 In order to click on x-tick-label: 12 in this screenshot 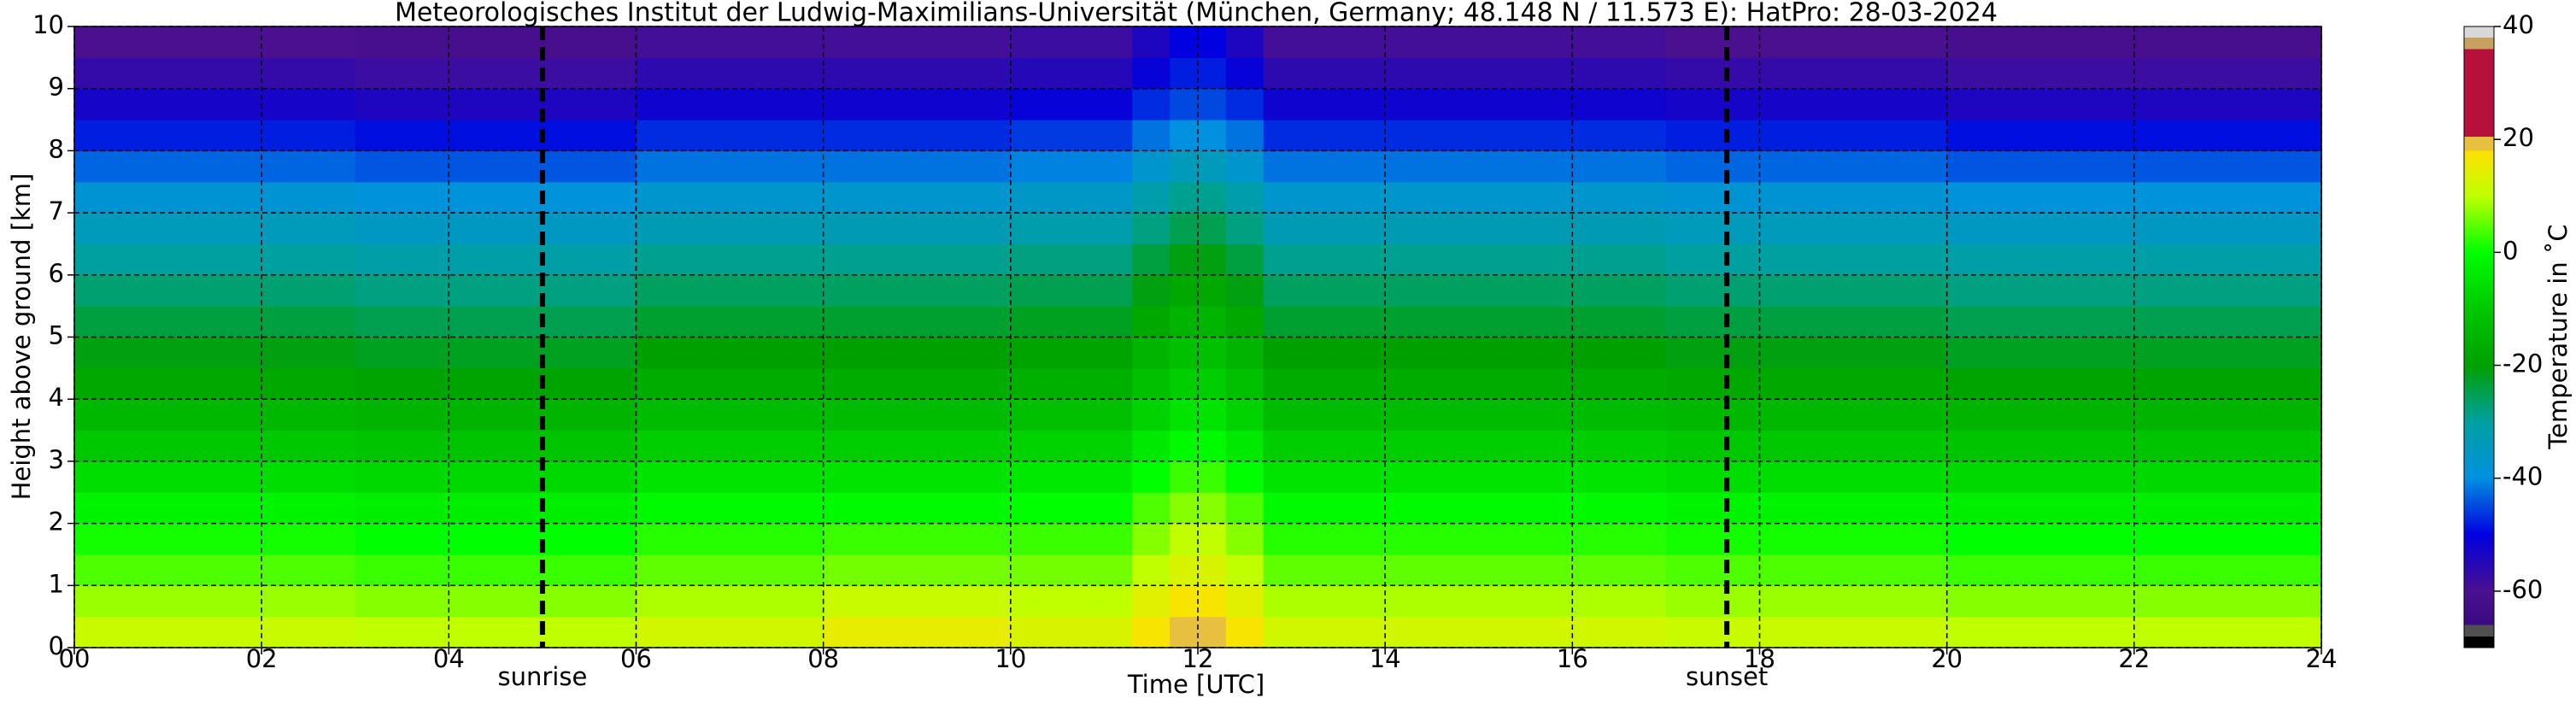, I will do `click(1198, 658)`.